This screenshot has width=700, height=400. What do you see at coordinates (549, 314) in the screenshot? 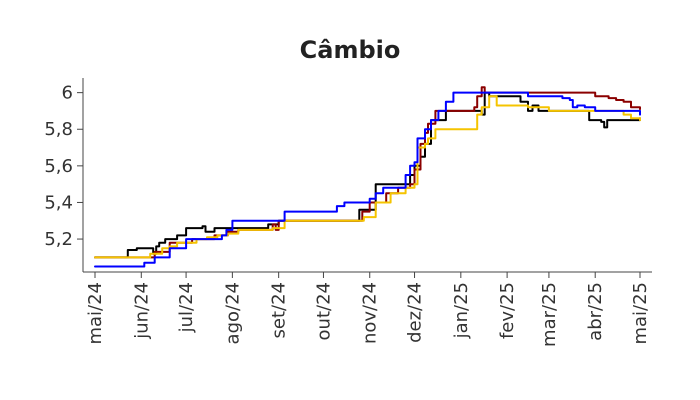
I see `x-tick-label: mar/25` at bounding box center [549, 314].